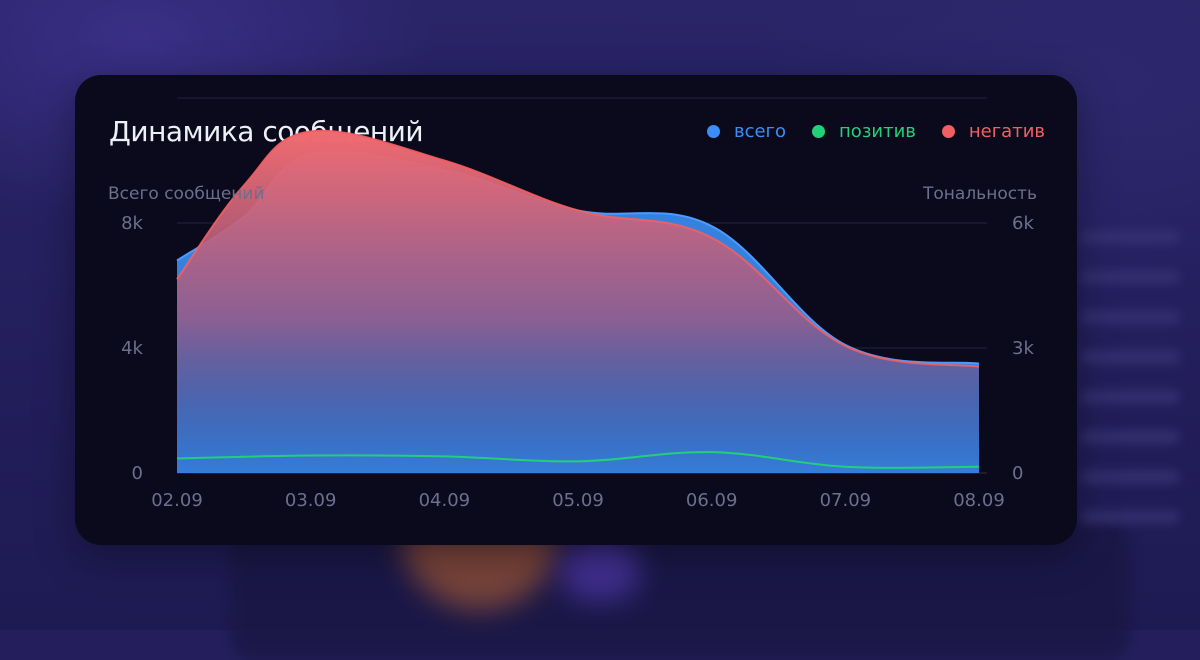  Describe the element at coordinates (311, 500) in the screenshot. I see `x-tick-label: 03.09` at that location.